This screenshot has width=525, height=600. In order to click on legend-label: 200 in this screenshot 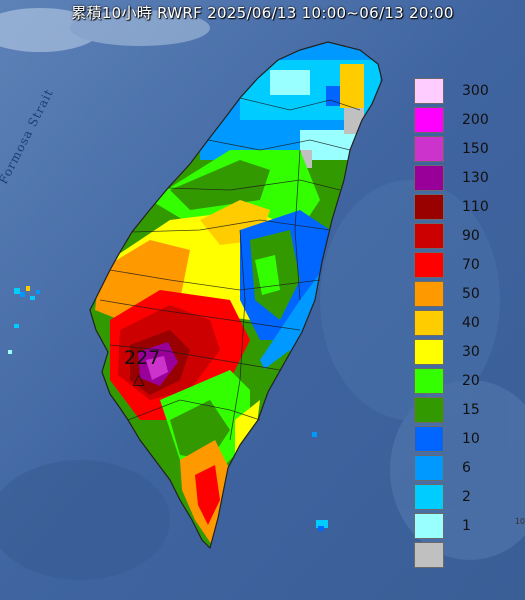, I will do `click(475, 120)`.